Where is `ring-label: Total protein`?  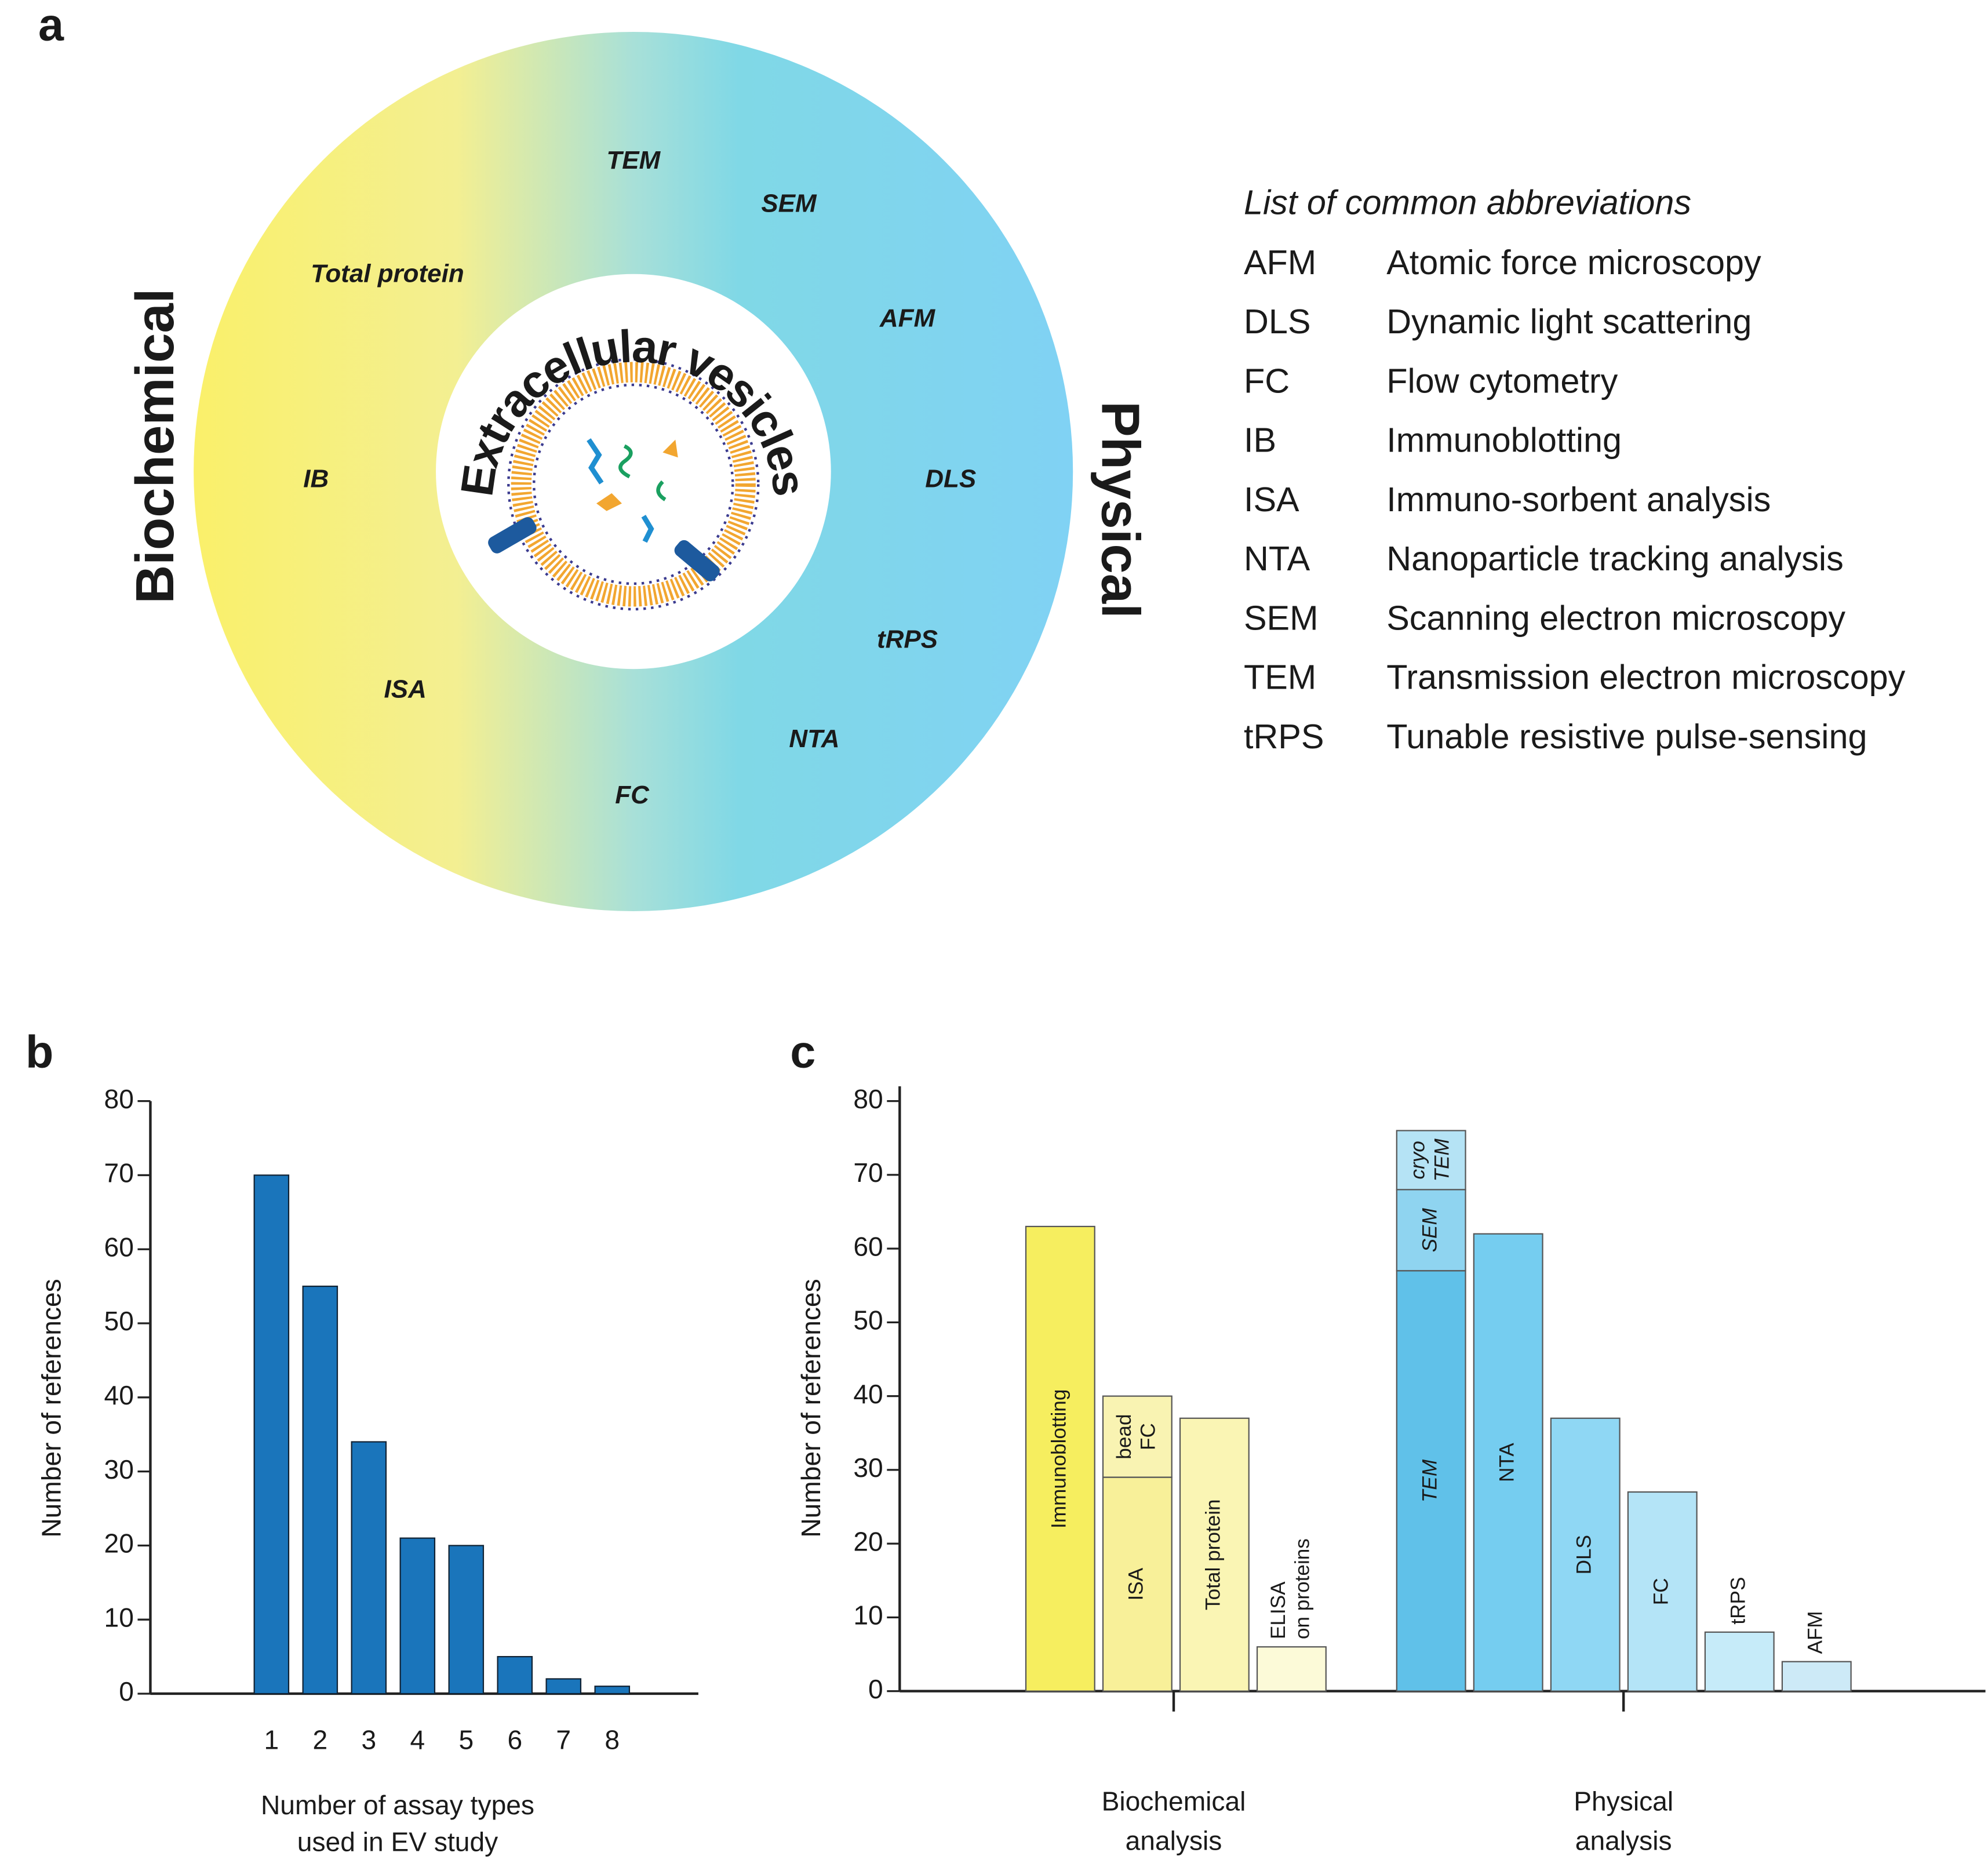
ring-label: Total protein is located at coordinates (387, 274).